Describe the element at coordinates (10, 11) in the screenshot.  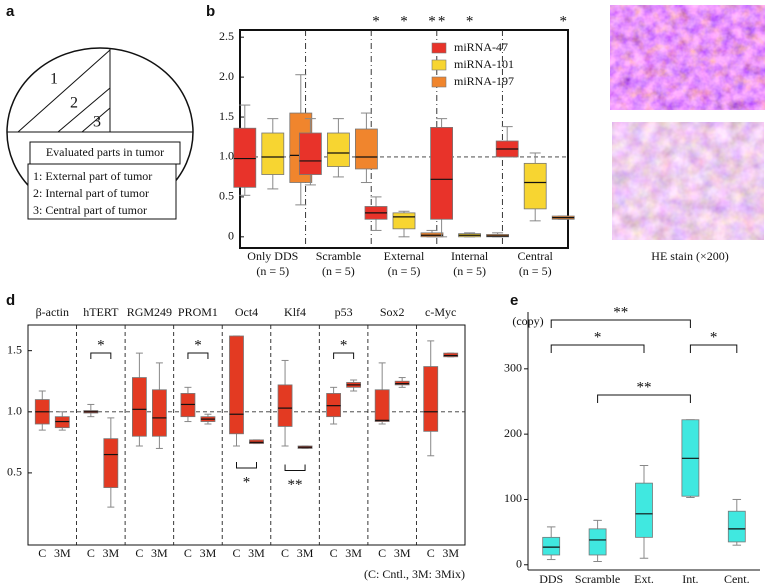
I see `panel-label: a` at that location.